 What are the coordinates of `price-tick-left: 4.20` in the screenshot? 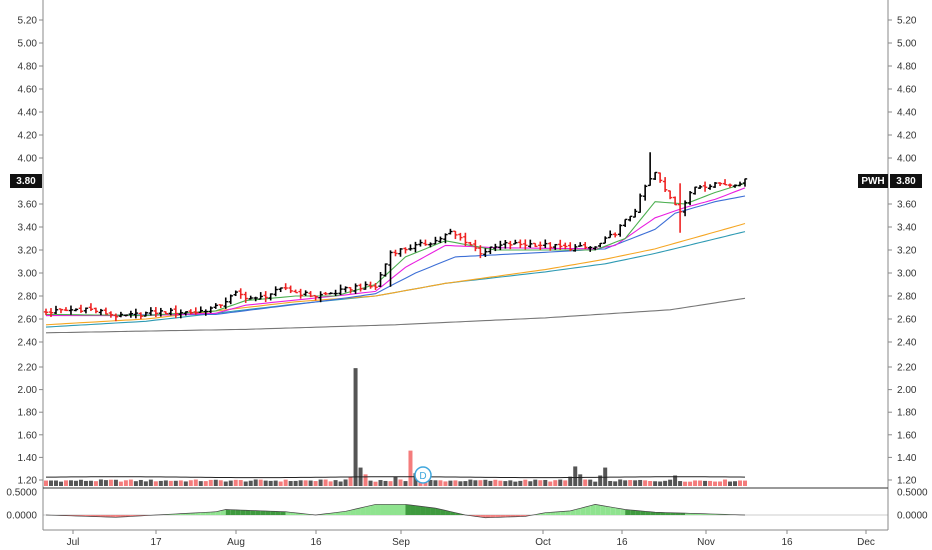 It's located at (28, 136).